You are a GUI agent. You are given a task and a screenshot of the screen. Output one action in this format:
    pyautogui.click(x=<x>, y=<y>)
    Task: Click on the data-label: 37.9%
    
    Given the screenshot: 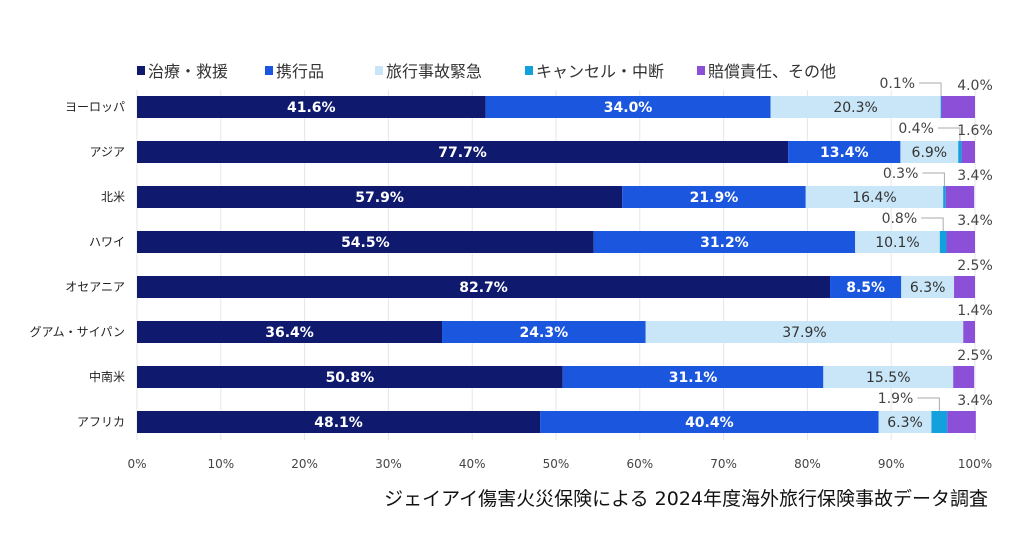 What is the action you would take?
    pyautogui.click(x=804, y=333)
    